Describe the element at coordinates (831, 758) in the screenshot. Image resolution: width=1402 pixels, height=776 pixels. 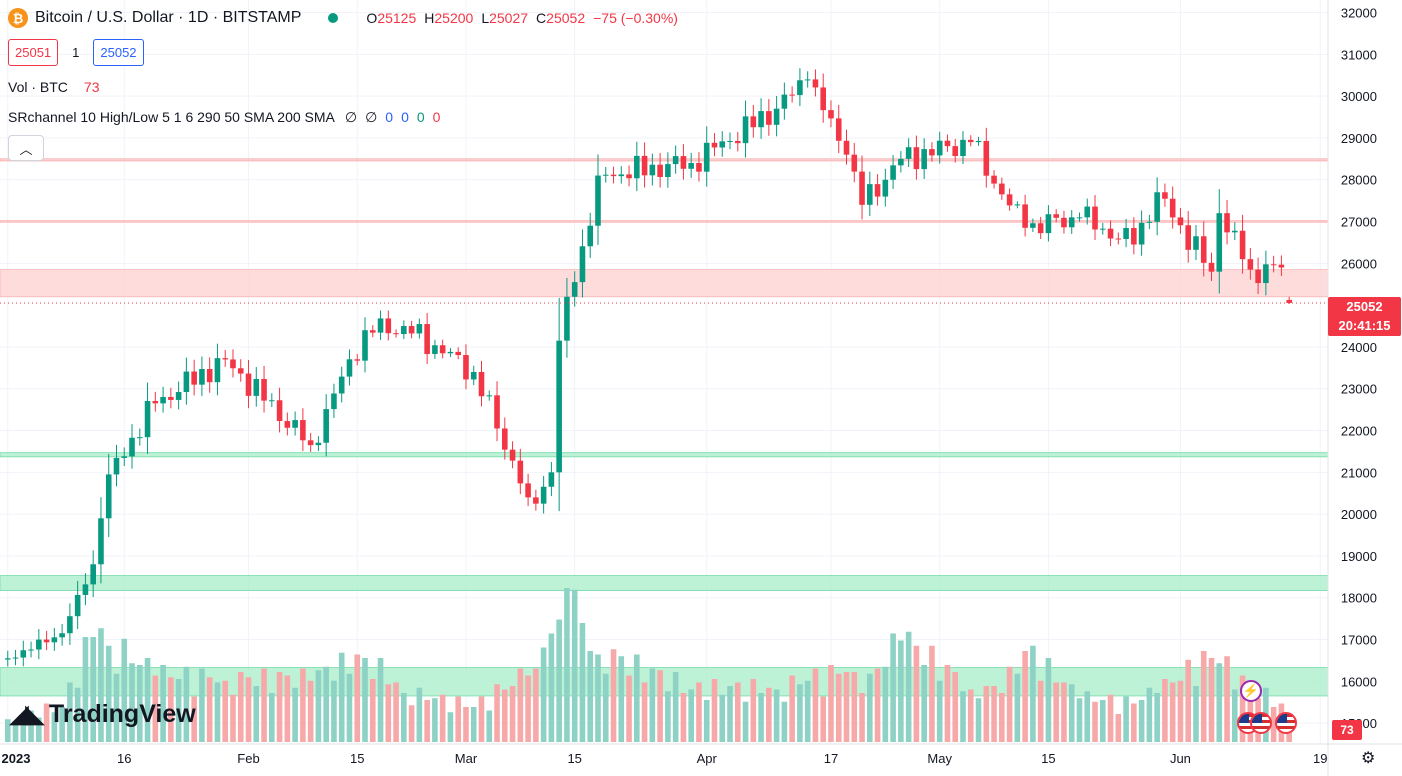
I see `time-tick-label: 17` at that location.